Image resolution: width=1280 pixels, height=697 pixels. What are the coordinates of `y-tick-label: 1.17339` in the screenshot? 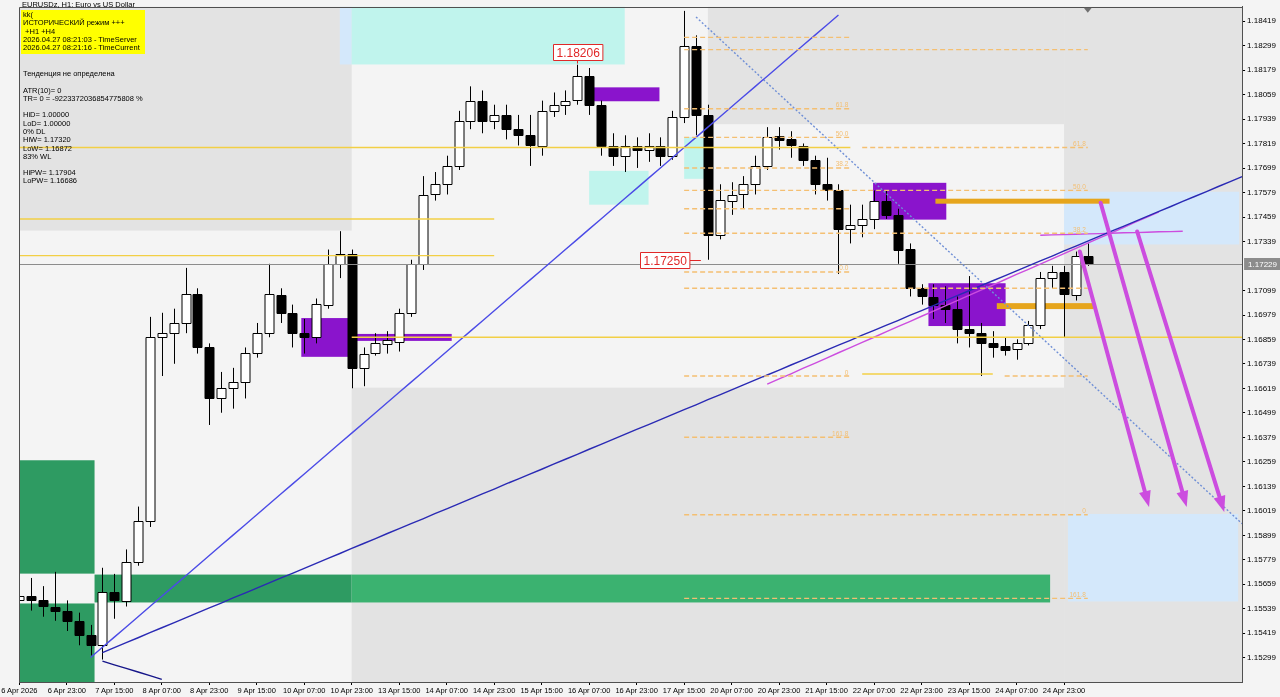 It's located at (1262, 241).